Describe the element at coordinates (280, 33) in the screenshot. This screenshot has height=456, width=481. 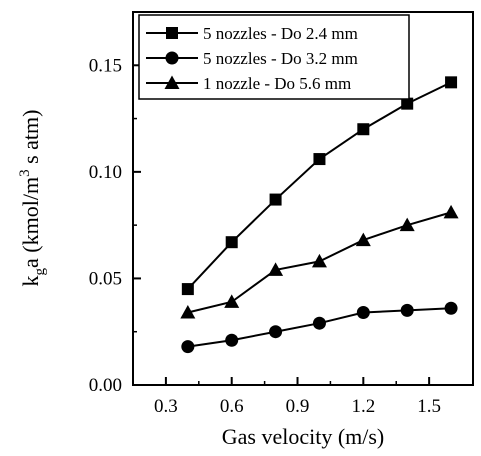
I see `legend-label: 5 nozzles - Do 2.4 mm` at that location.